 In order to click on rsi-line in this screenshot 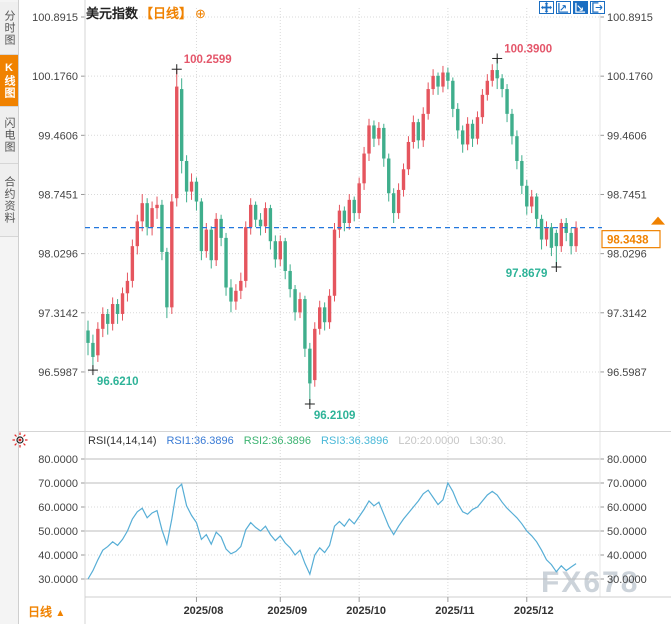, I will do `click(332, 530)`.